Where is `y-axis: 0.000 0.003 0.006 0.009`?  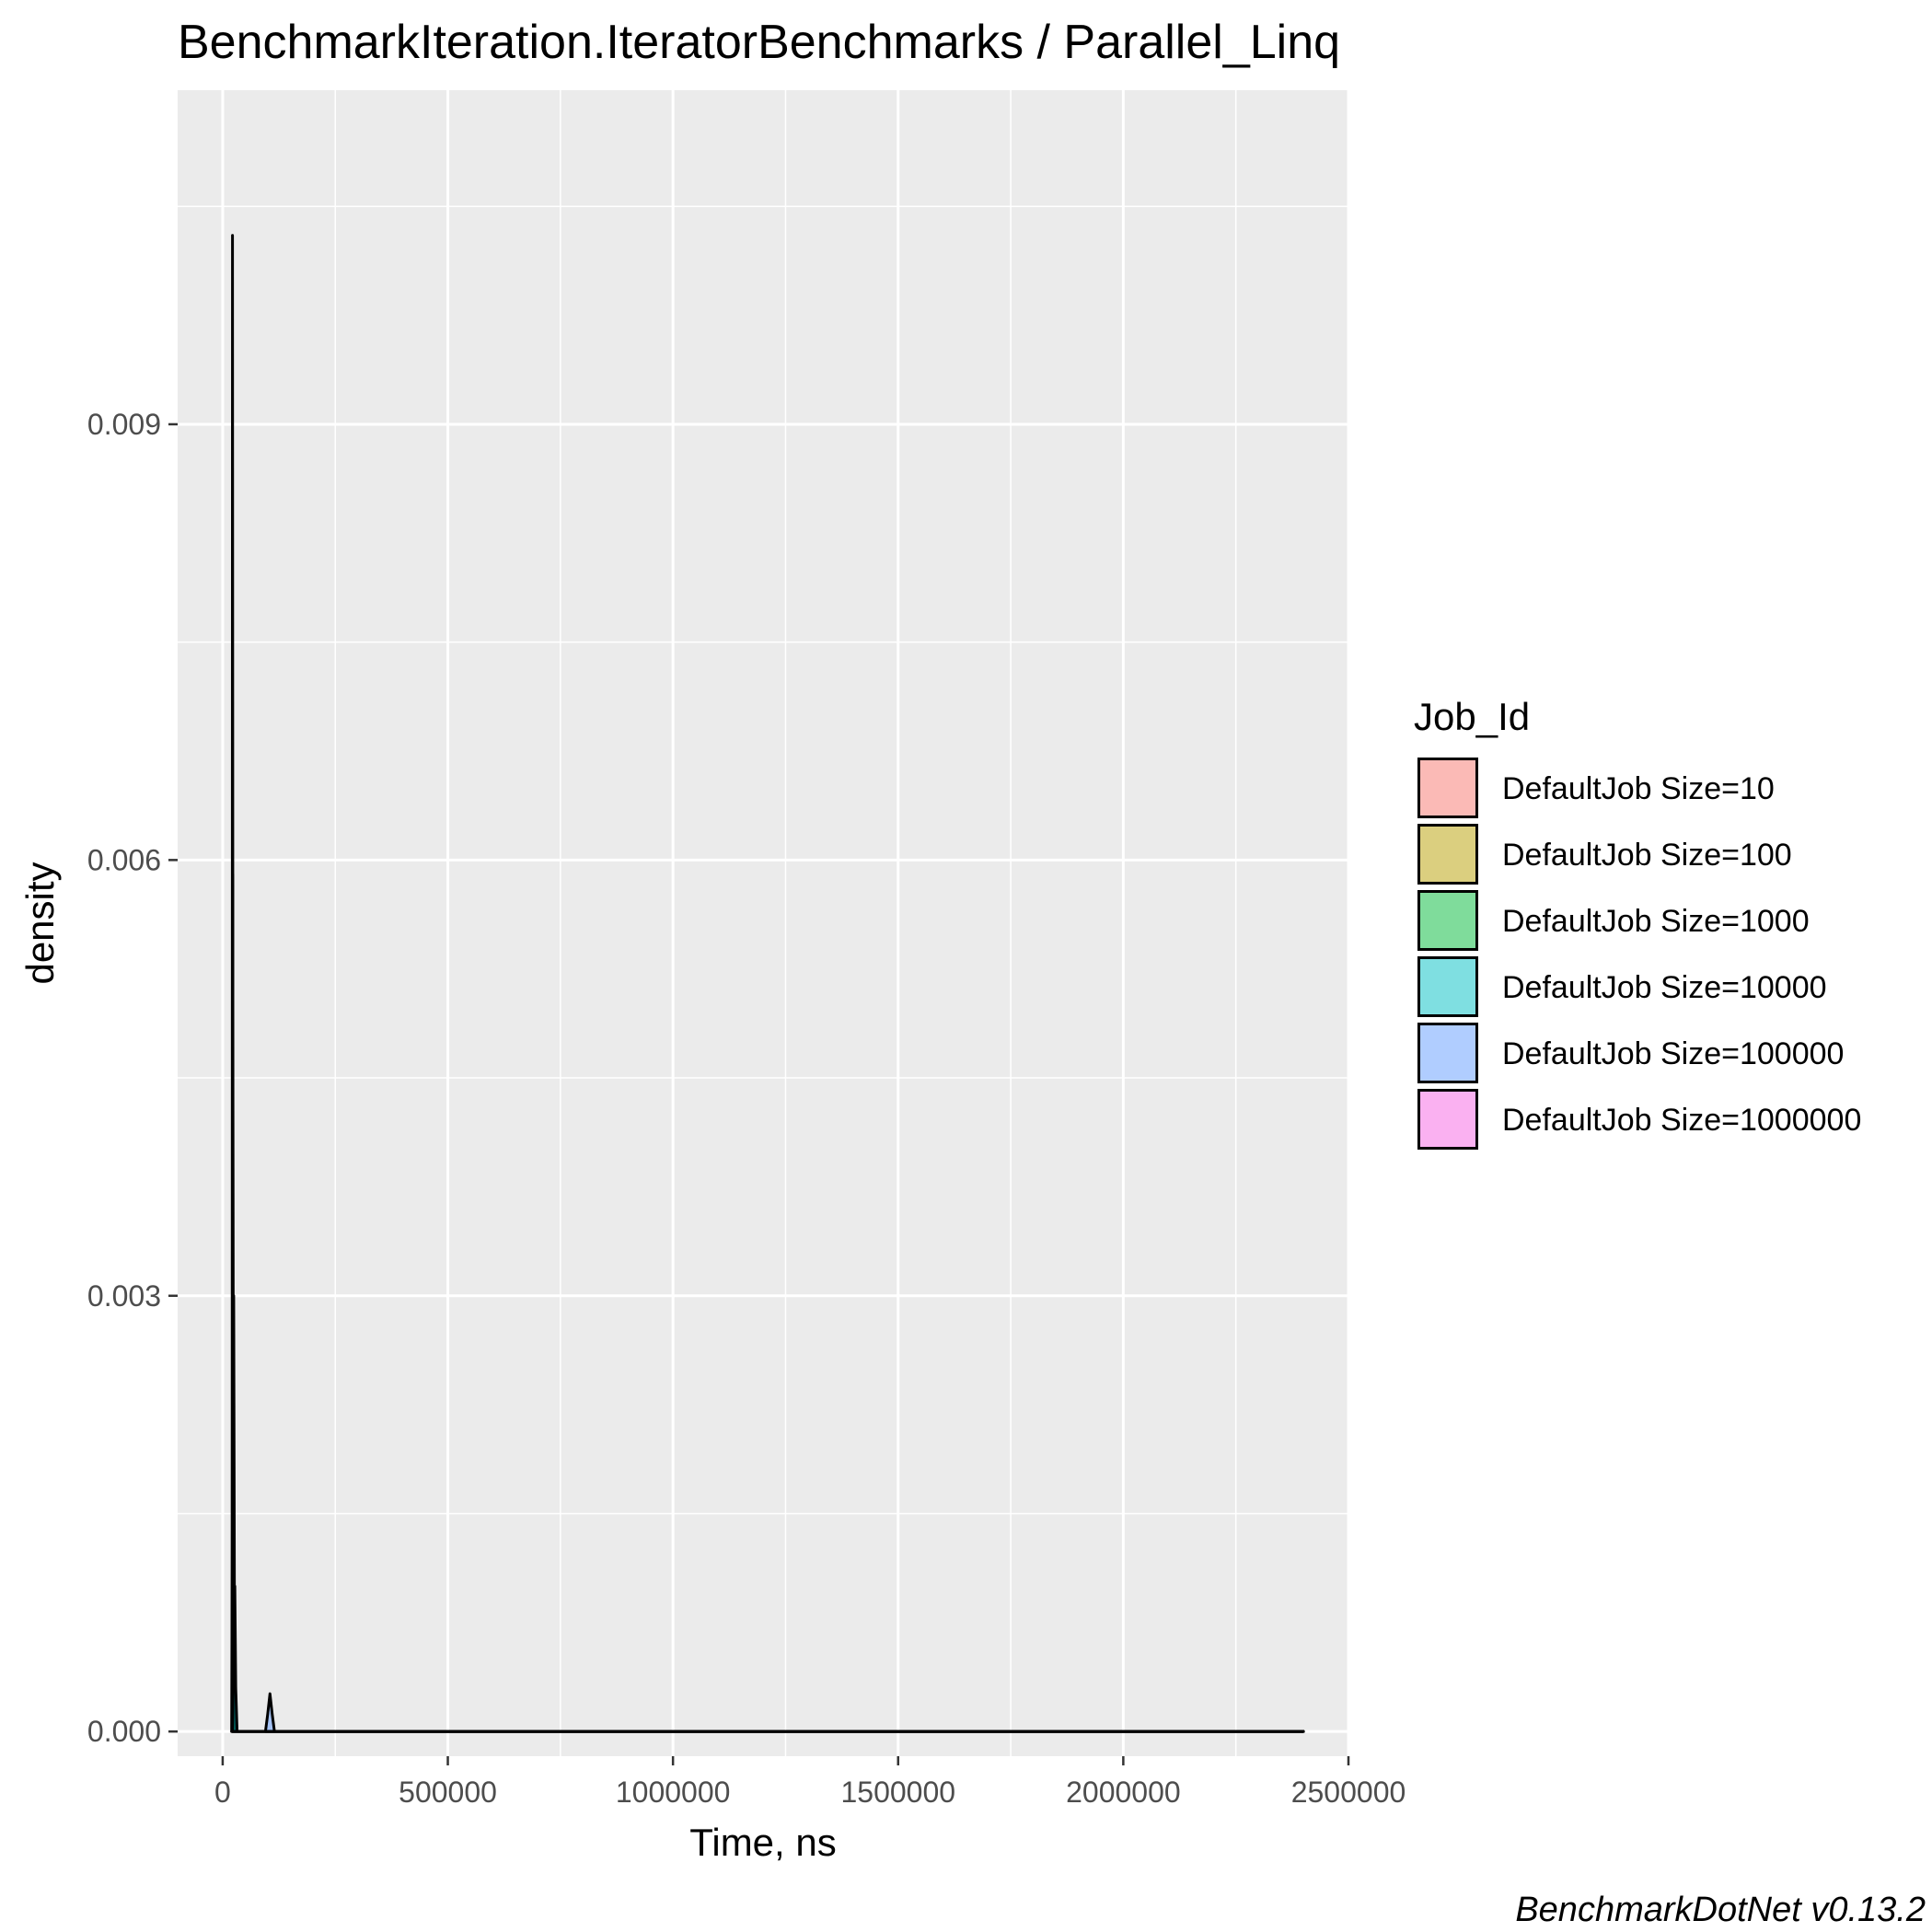
y-axis: 0.000 0.003 0.006 0.009 is located at coordinates (132, 1078).